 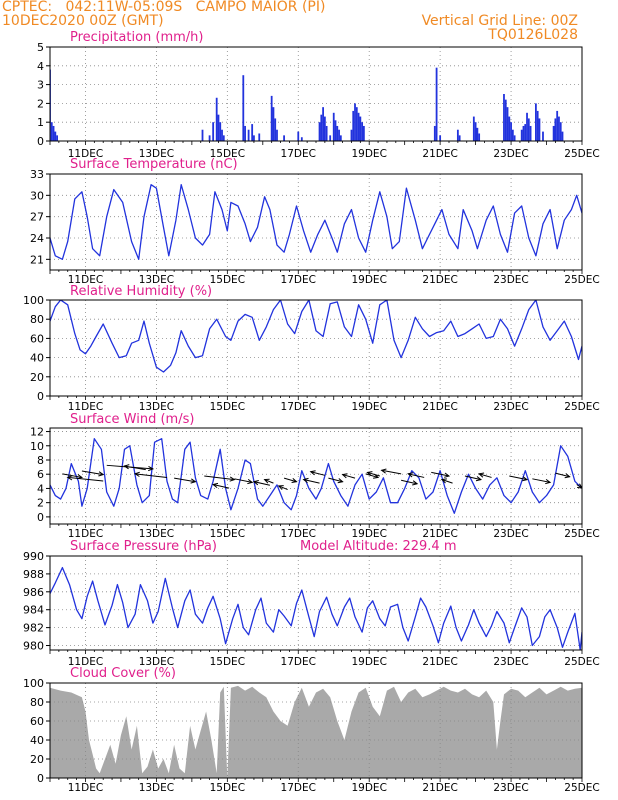 I want to click on y-tick-label: 3, so click(x=40, y=85).